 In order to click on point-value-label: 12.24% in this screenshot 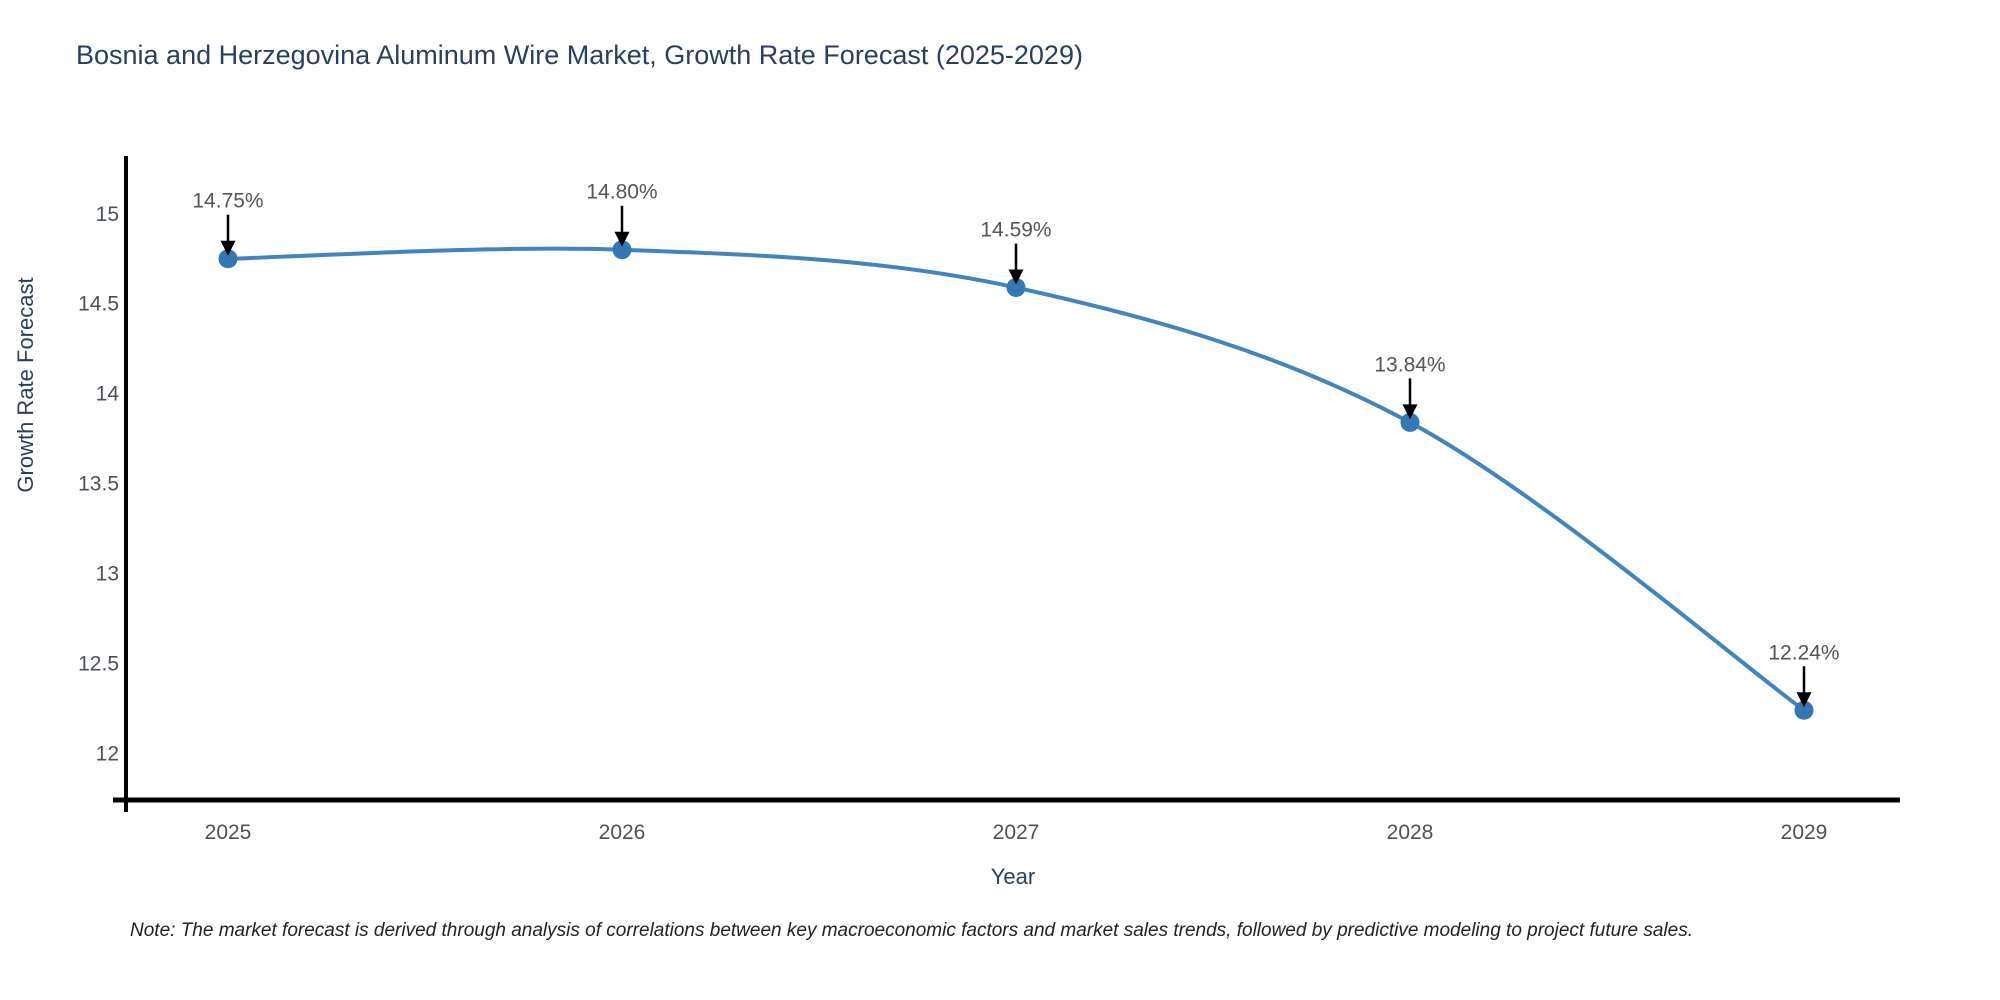, I will do `click(1803, 652)`.